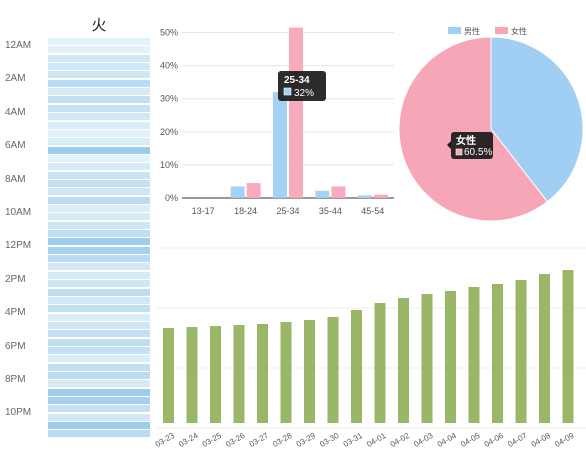  What do you see at coordinates (15, 179) in the screenshot?
I see `hour-label: 8AM` at bounding box center [15, 179].